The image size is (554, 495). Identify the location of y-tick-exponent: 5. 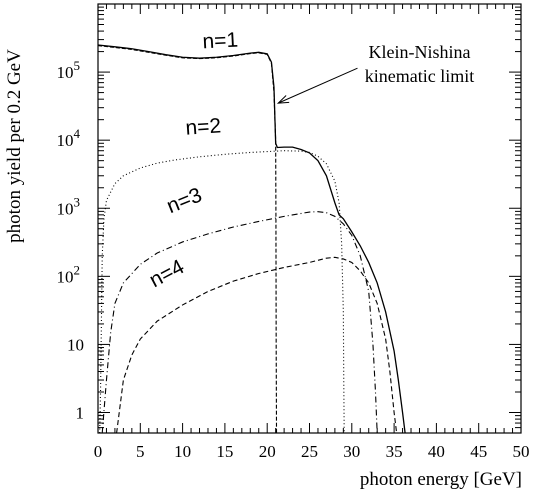
(77, 65).